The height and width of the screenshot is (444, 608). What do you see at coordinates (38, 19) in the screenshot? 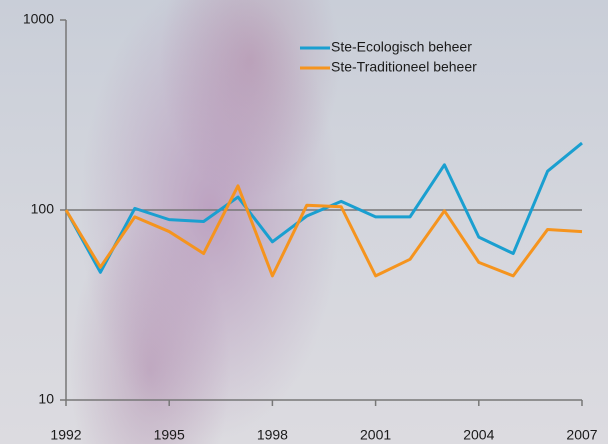
I see `y-tick-label: 1000` at bounding box center [38, 19].